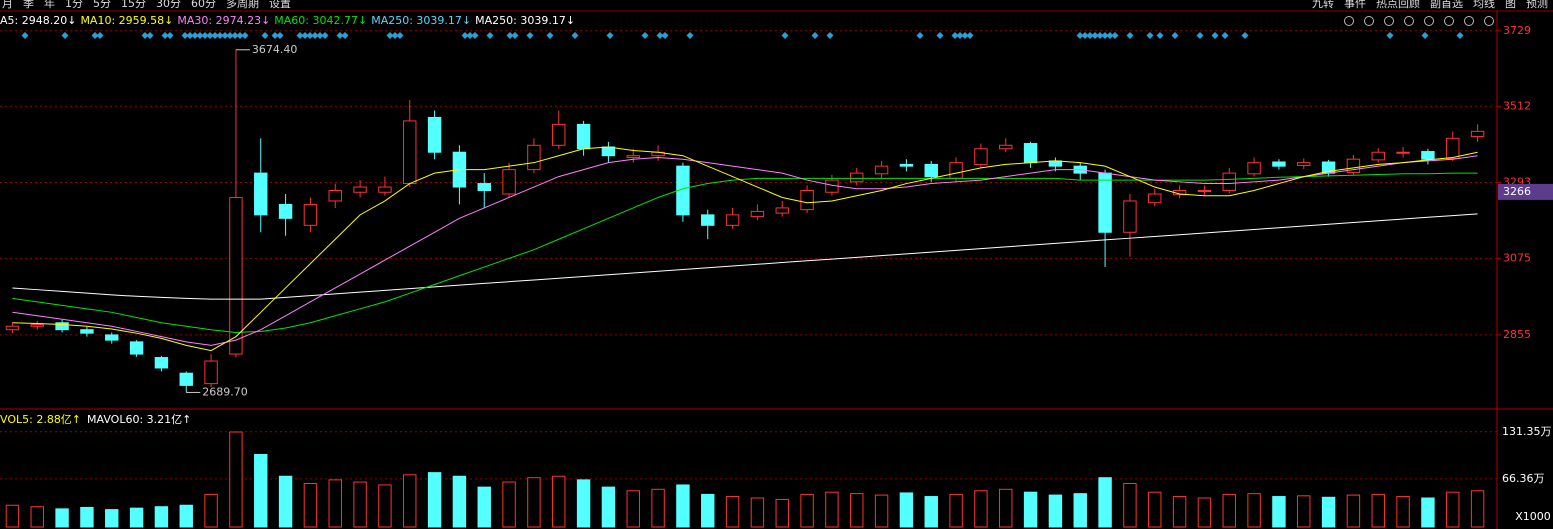 This screenshot has height=529, width=1553. I want to click on toolbar-button: 60分, so click(203, 5).